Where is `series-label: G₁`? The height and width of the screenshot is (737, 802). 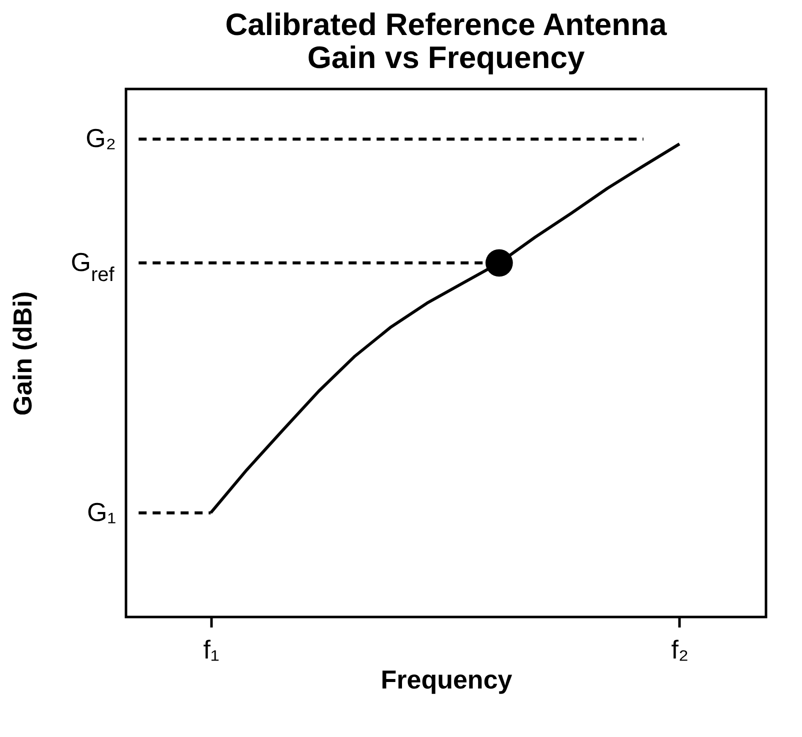 series-label: G₁ is located at coordinates (101, 511).